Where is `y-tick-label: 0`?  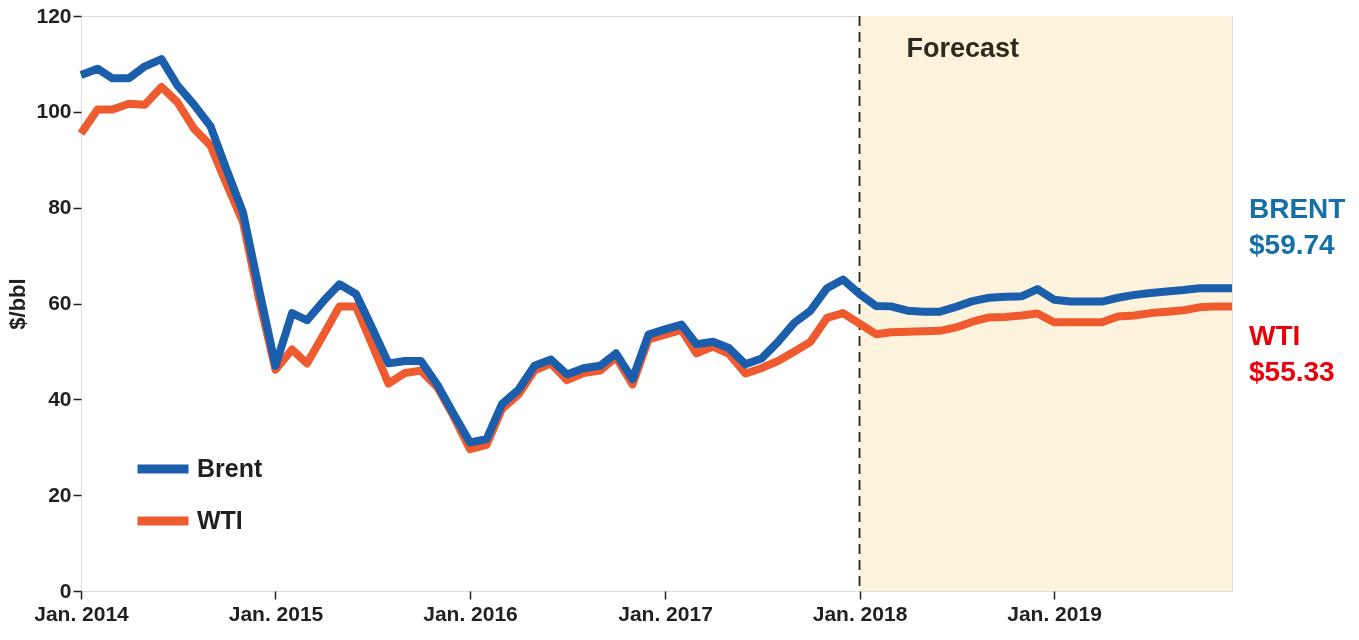 y-tick-label: 0 is located at coordinates (65, 590).